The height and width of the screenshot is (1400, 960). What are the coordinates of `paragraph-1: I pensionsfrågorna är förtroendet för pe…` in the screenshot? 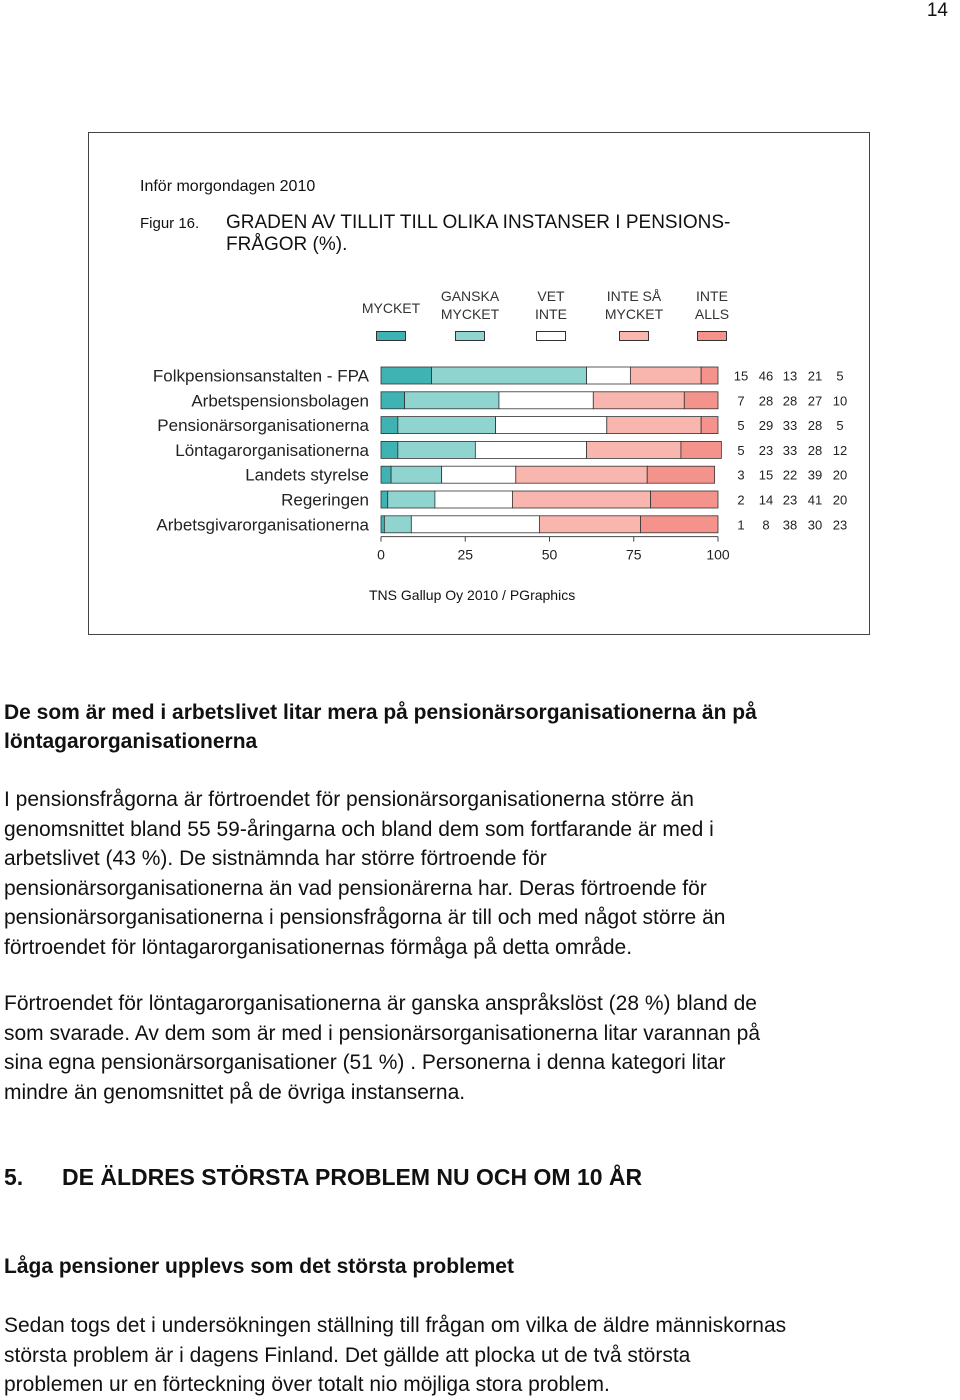 It's located at (474, 873).